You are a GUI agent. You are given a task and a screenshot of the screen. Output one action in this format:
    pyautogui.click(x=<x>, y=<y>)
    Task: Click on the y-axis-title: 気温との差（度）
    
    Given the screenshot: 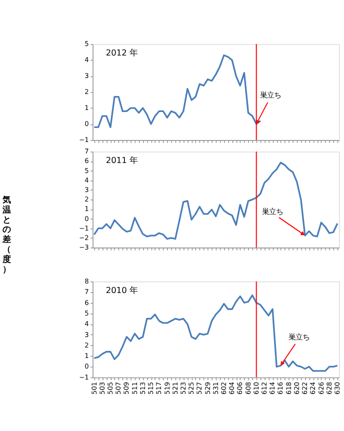 What is the action you would take?
    pyautogui.click(x=5, y=234)
    